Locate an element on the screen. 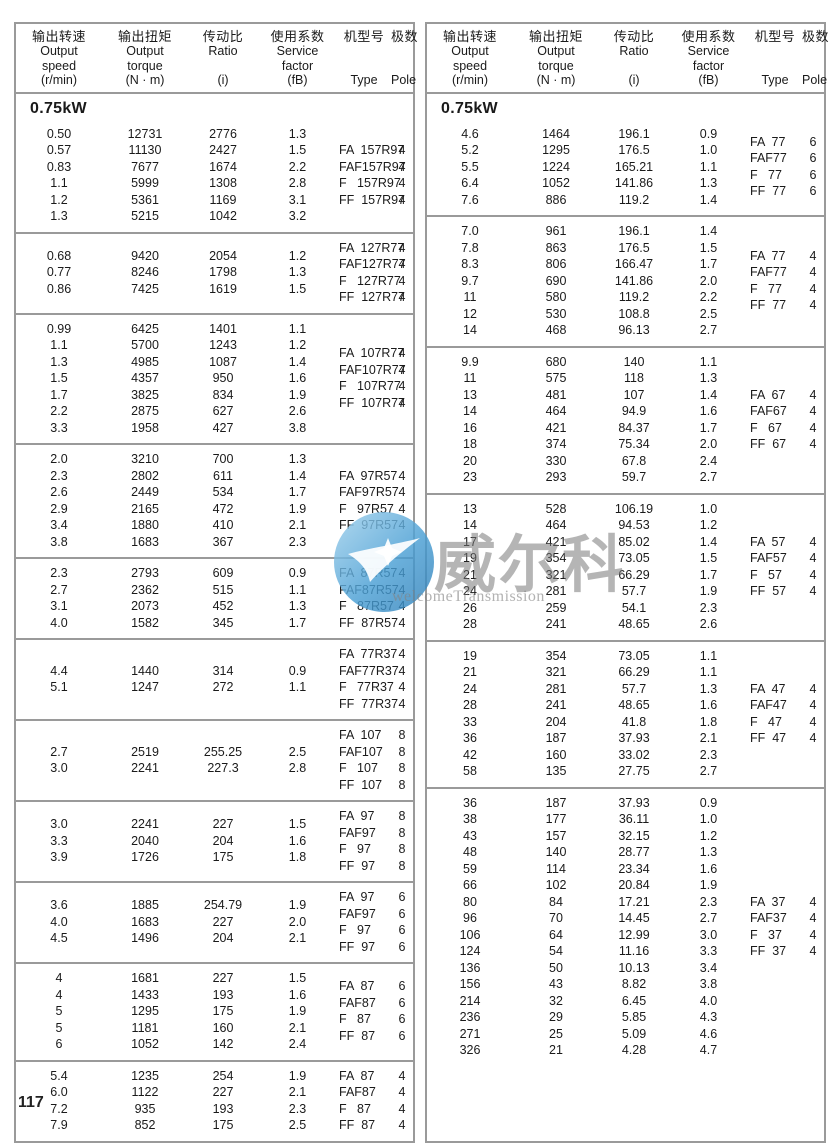 The image size is (840, 1143). cell-output-speed: 24 is located at coordinates (470, 591).